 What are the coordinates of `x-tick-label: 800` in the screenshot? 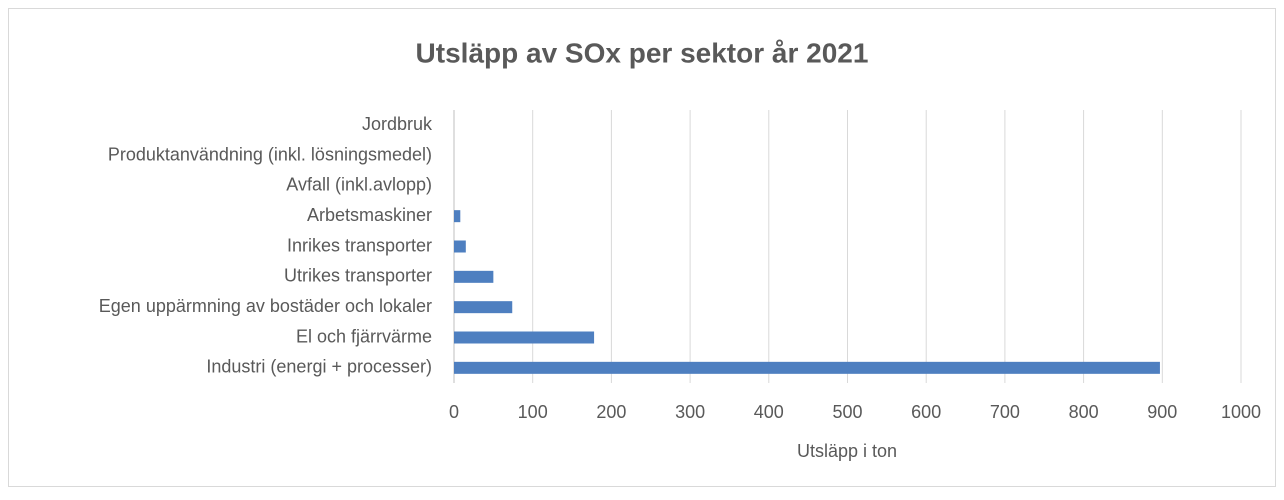 It's located at (1084, 412).